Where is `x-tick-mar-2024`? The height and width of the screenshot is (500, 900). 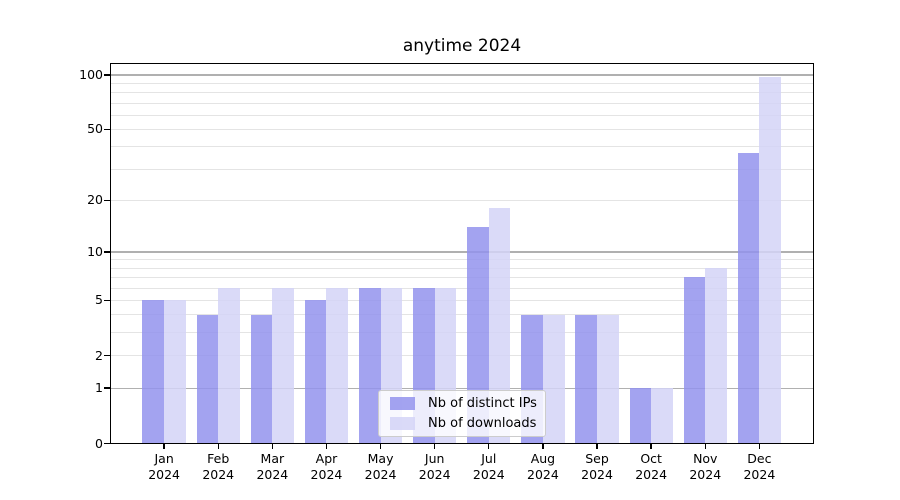
x-tick-mar-2024 is located at coordinates (272, 446).